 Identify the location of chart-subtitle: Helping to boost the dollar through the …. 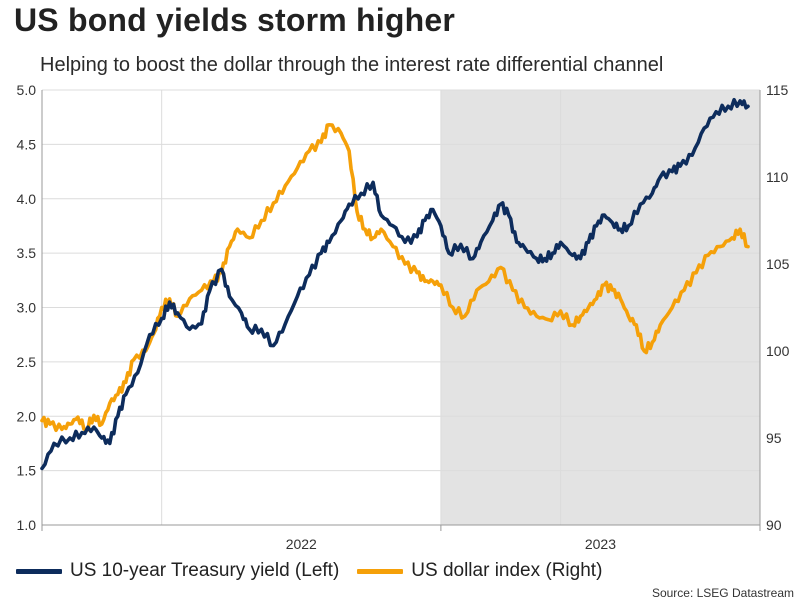
(352, 65).